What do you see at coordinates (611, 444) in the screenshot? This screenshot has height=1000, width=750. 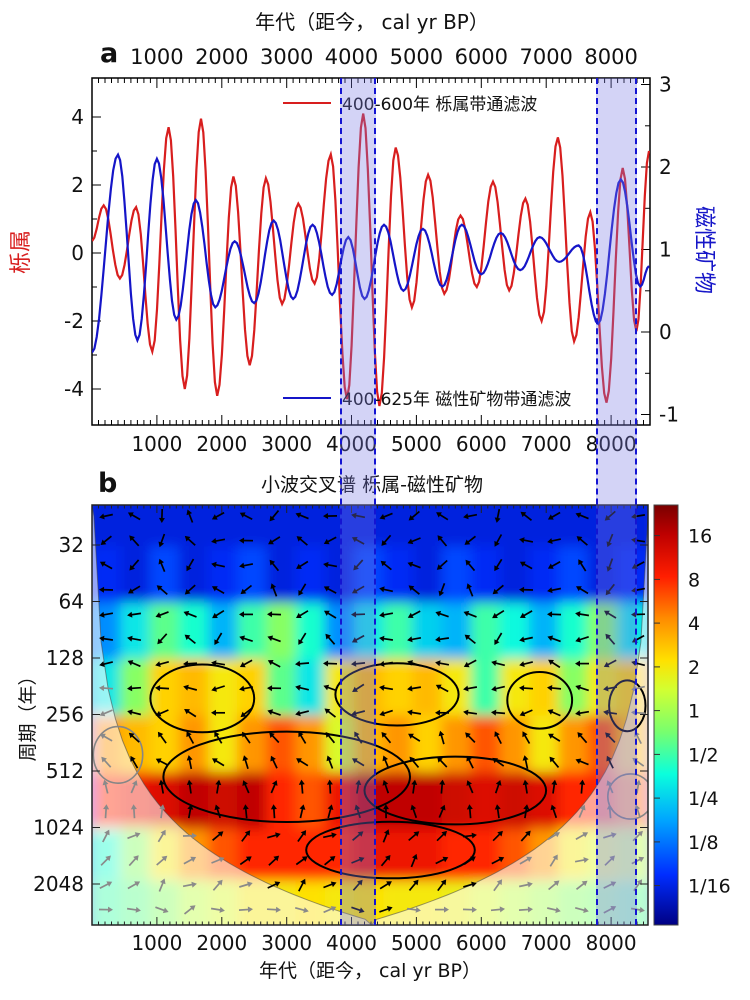 I see `panel-a-bottom-tick-label: 8000` at bounding box center [611, 444].